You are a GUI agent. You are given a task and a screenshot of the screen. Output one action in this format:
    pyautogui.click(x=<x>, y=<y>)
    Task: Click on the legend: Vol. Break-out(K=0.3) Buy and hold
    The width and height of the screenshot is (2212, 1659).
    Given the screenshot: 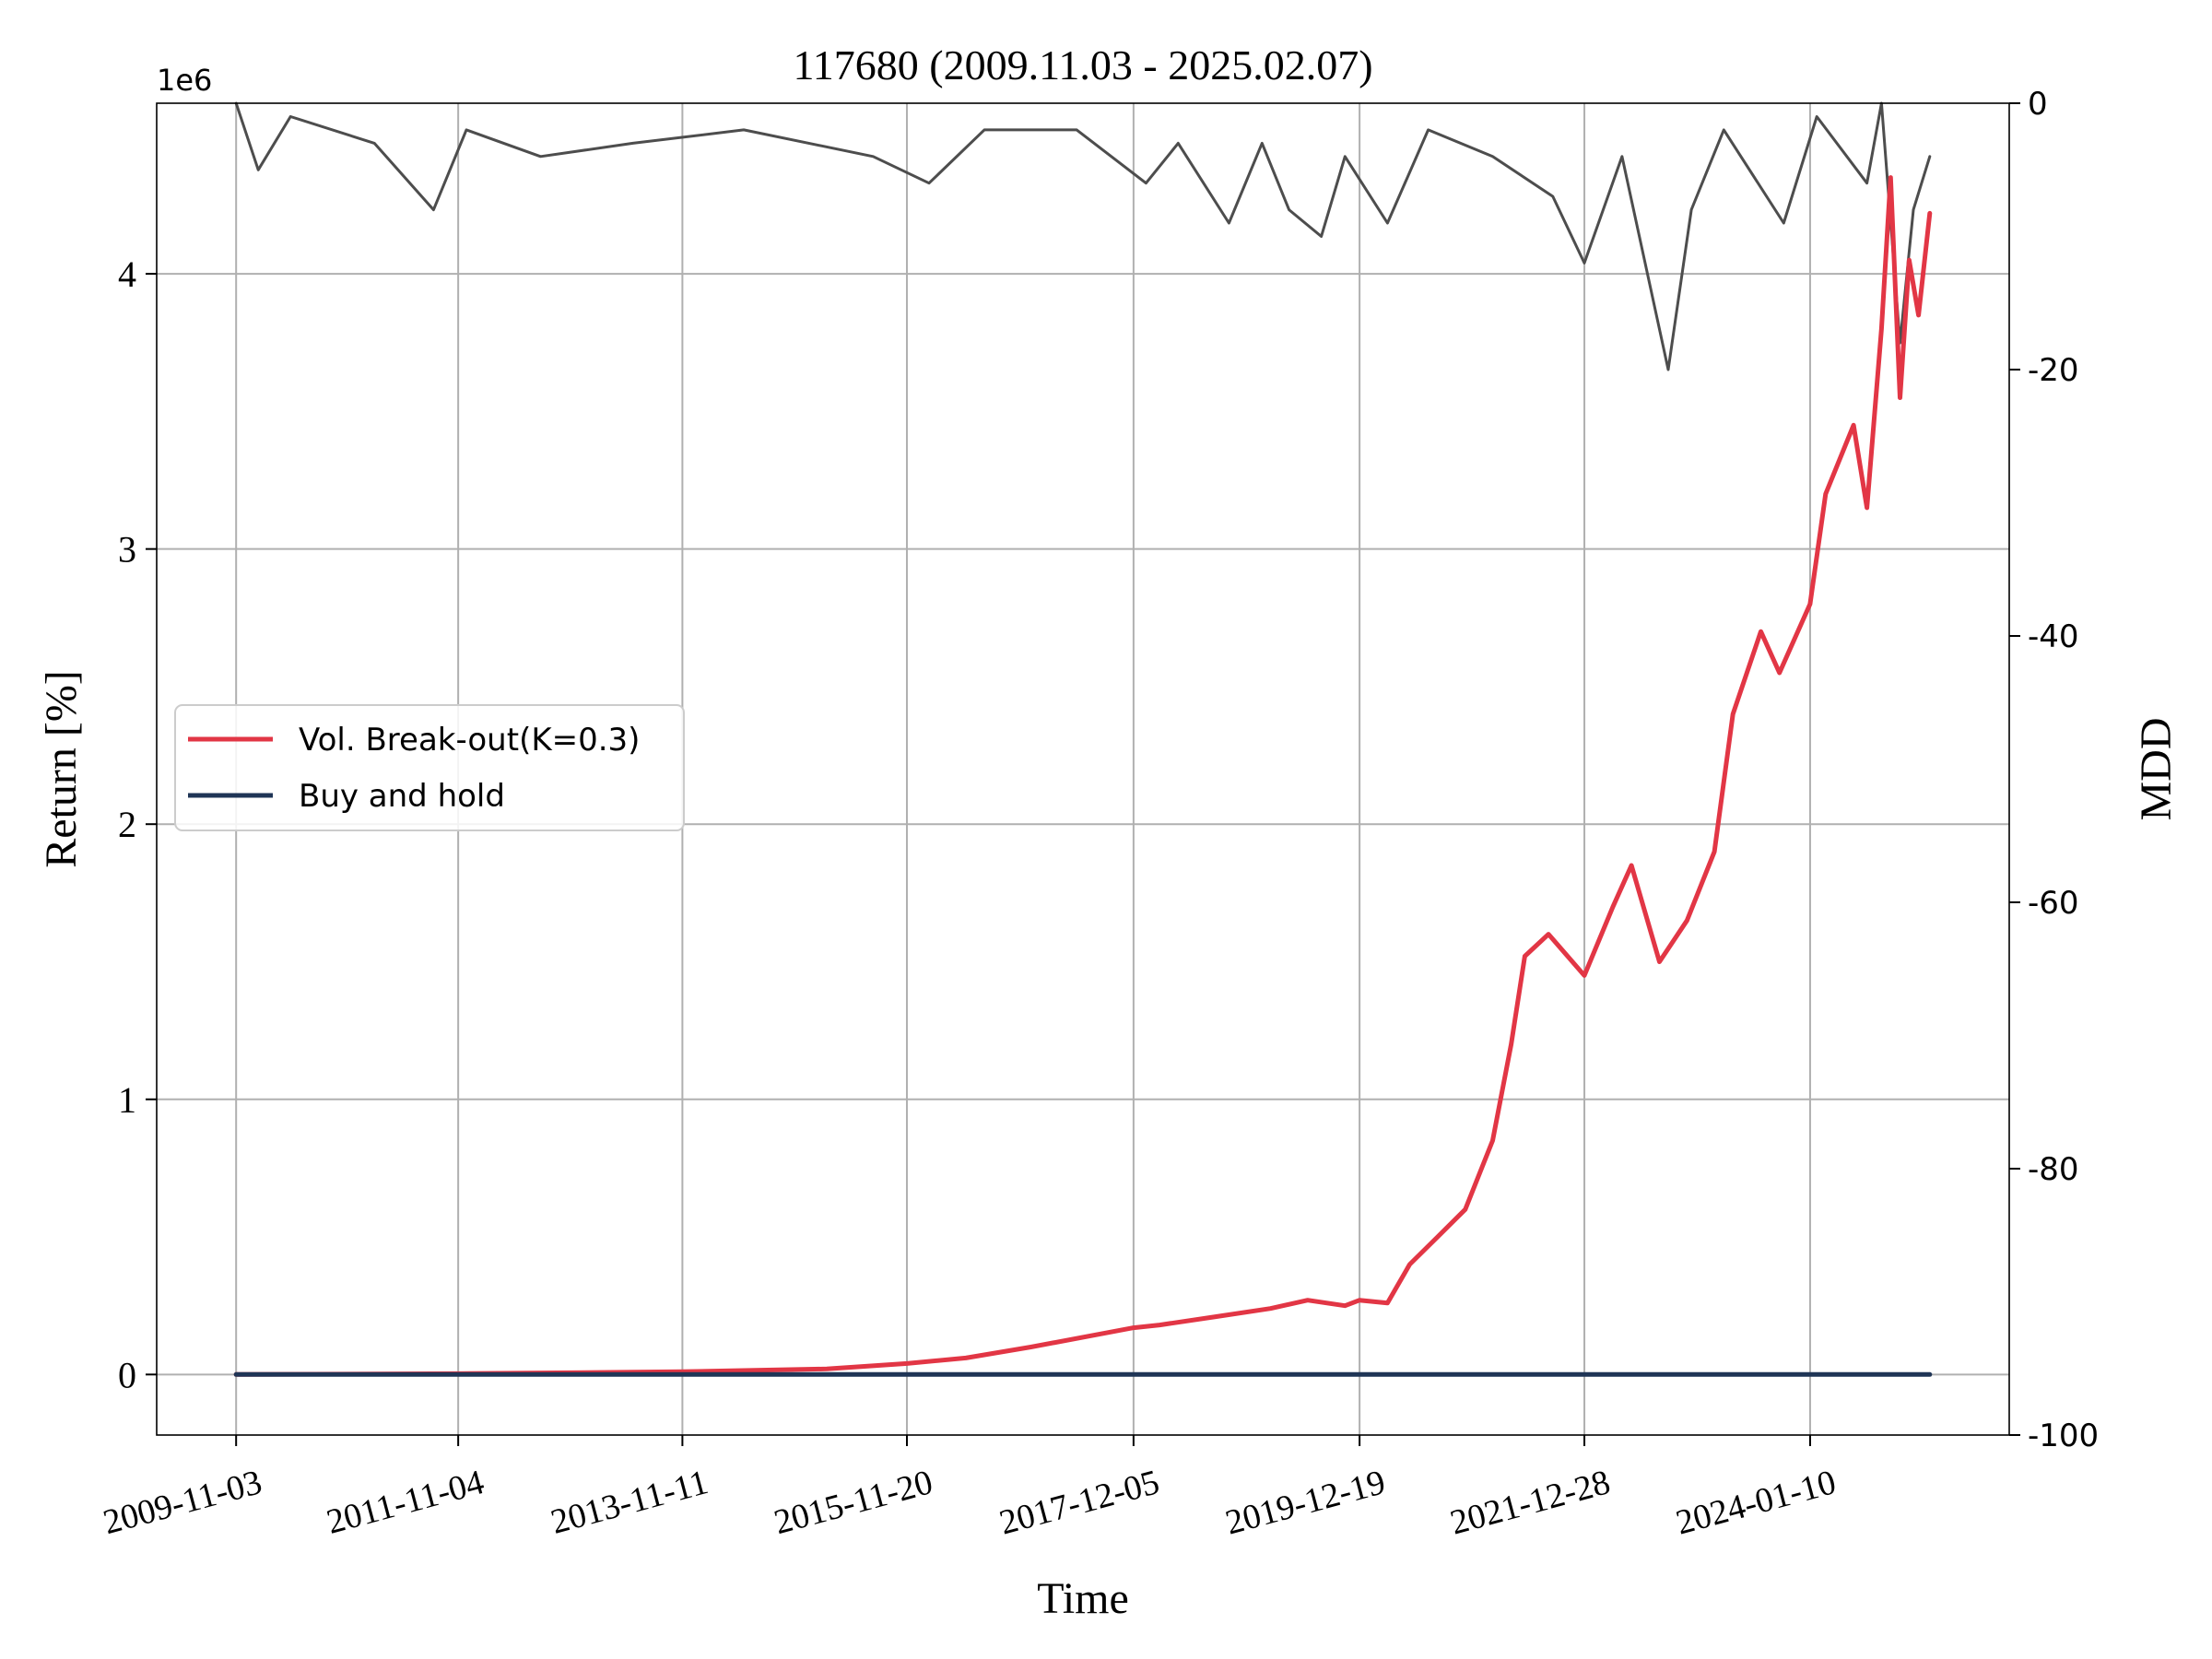 What is the action you would take?
    pyautogui.click(x=429, y=767)
    